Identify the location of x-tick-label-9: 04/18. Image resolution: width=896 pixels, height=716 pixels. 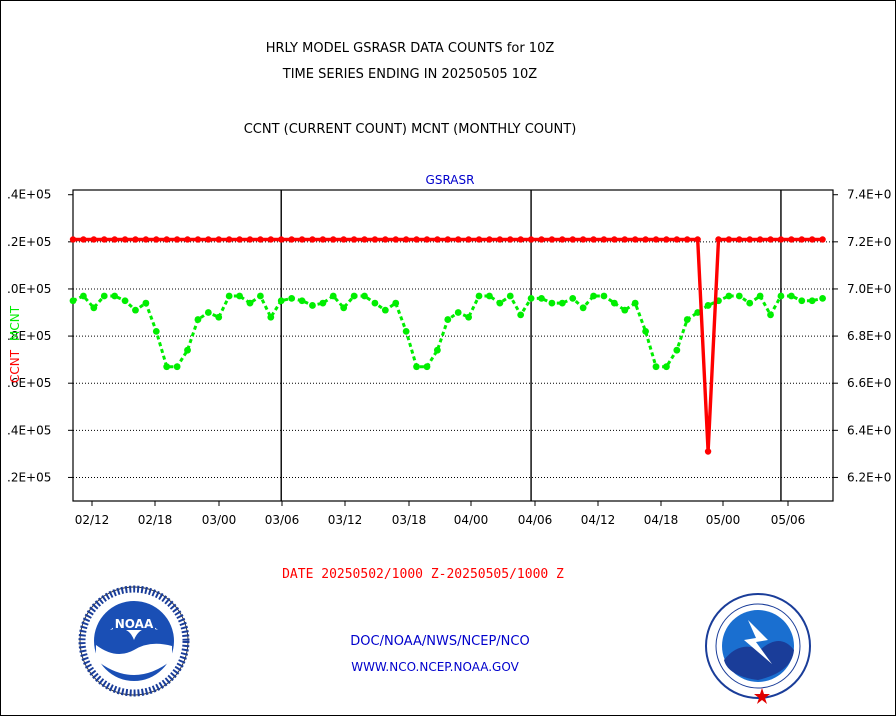
(661, 520).